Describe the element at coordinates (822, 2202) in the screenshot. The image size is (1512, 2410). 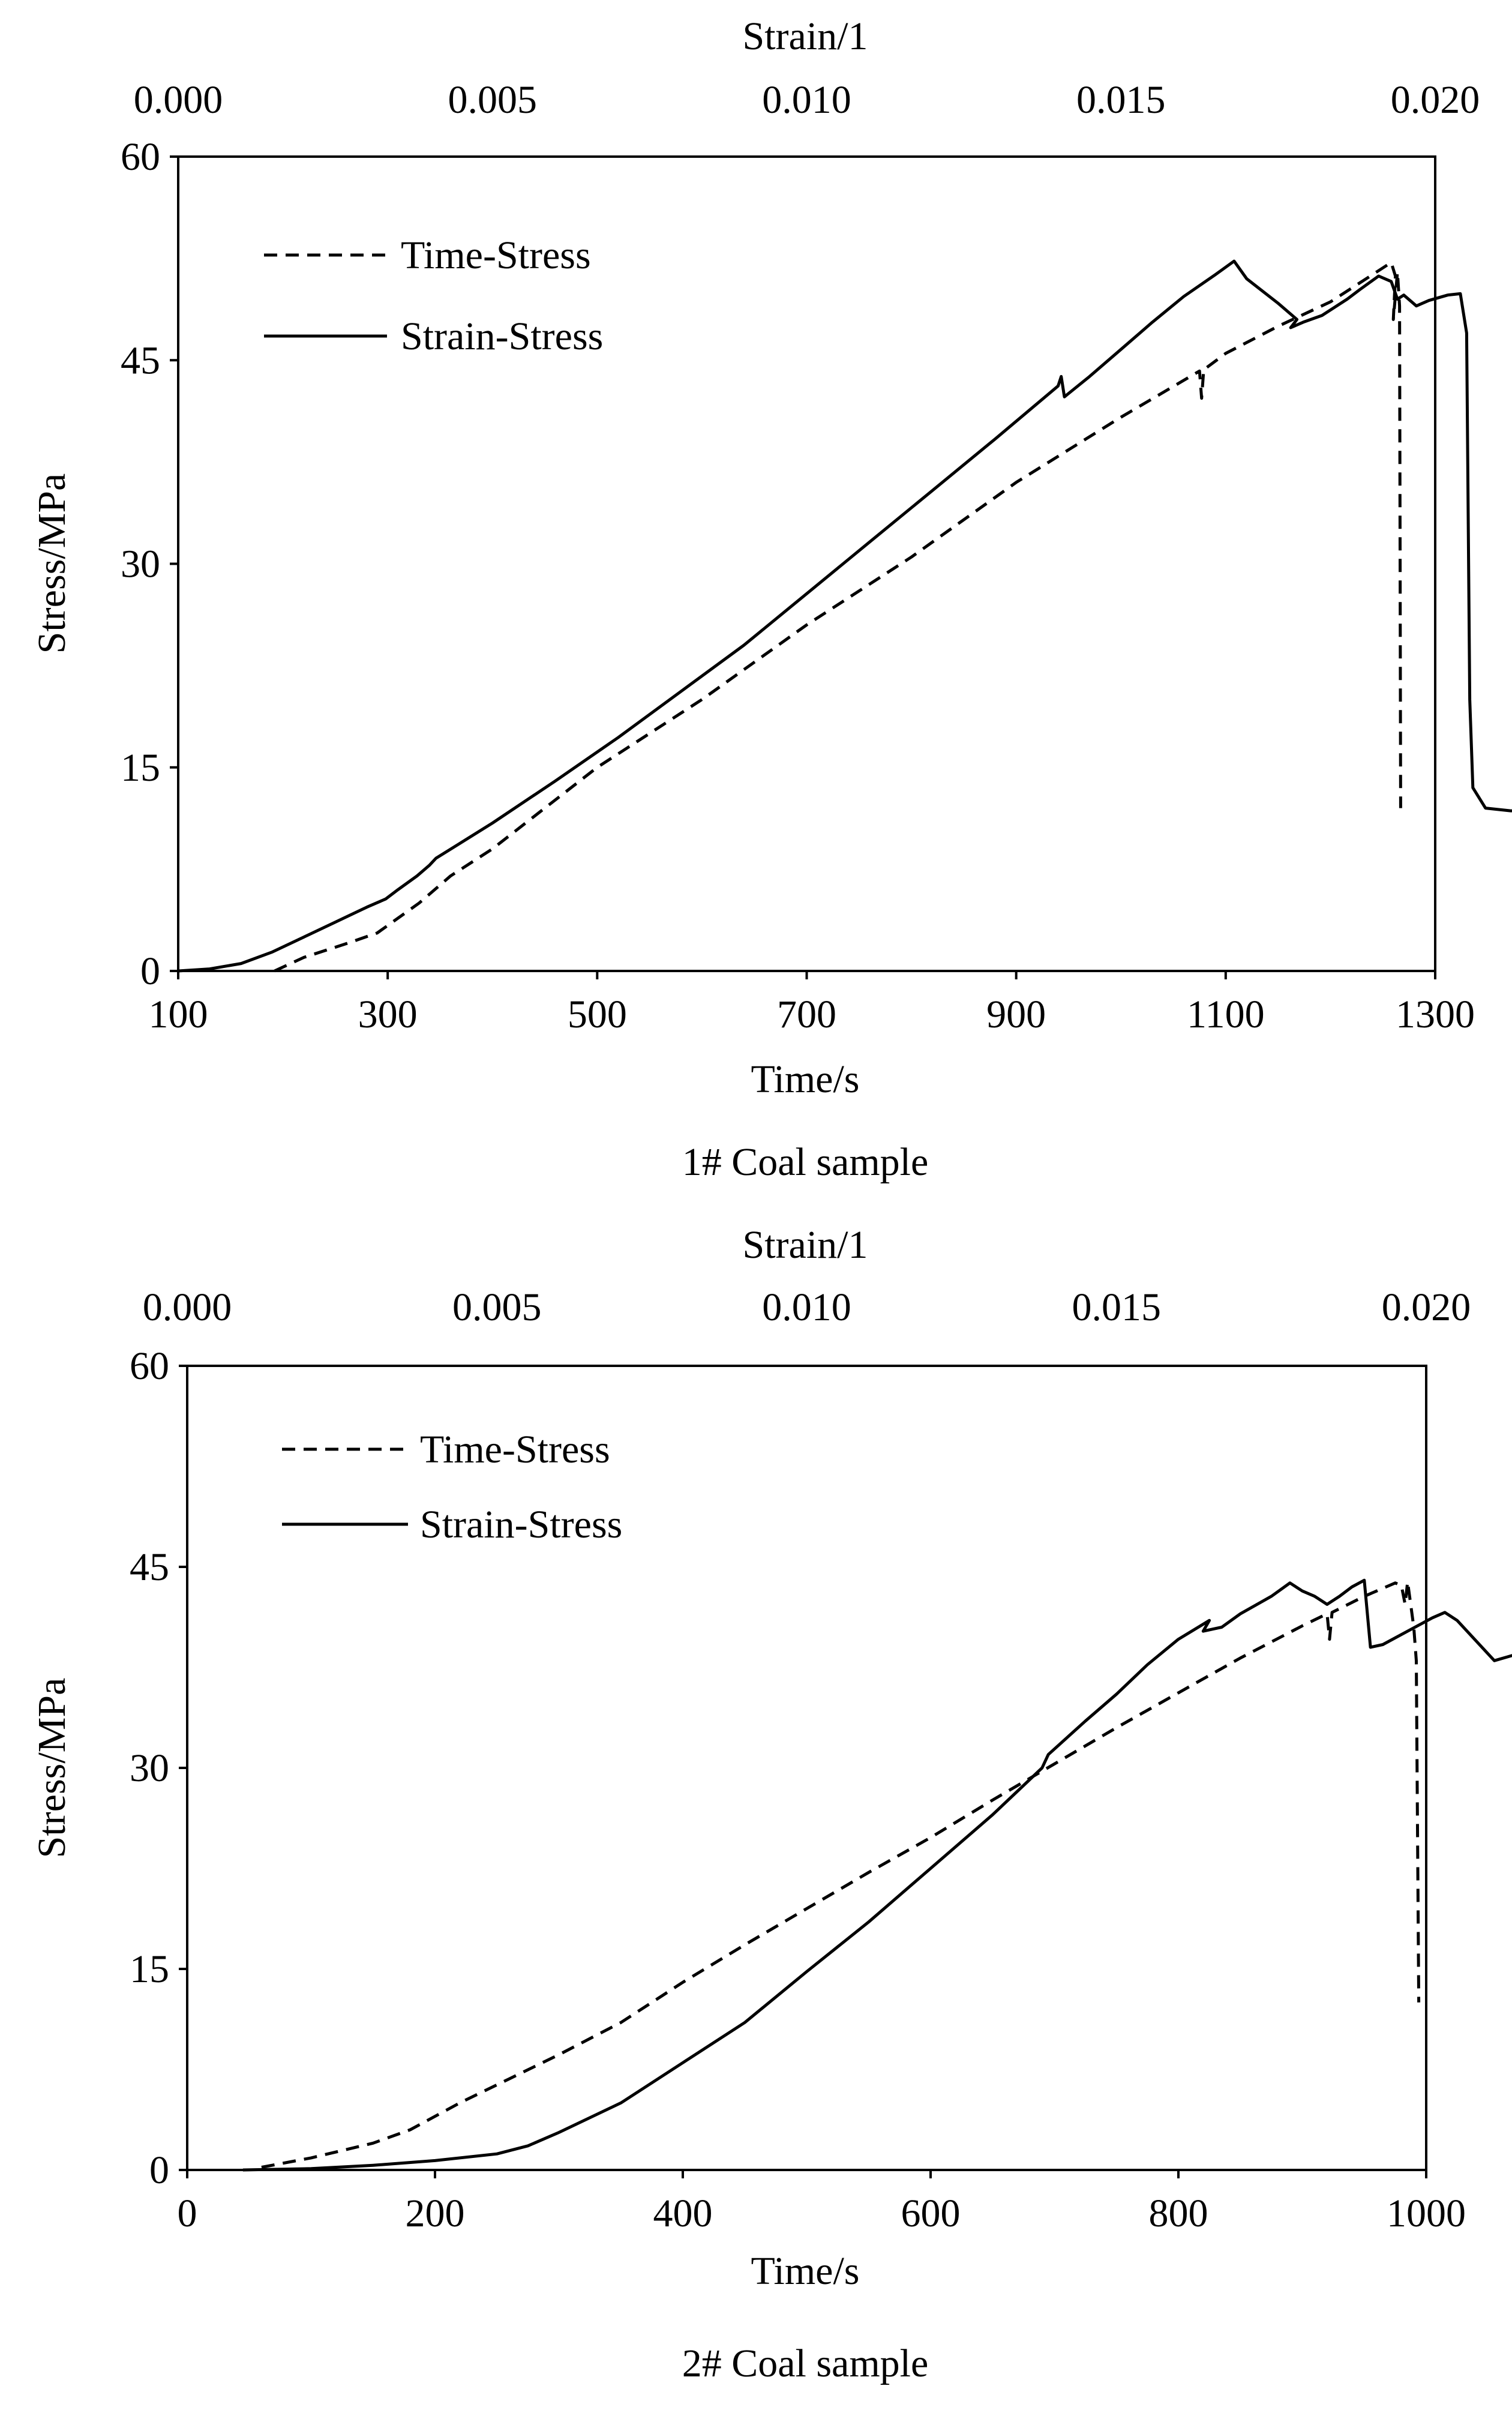
I see `chart2-bottom-axis-ticks: 0 200 400 600 800 1000` at that location.